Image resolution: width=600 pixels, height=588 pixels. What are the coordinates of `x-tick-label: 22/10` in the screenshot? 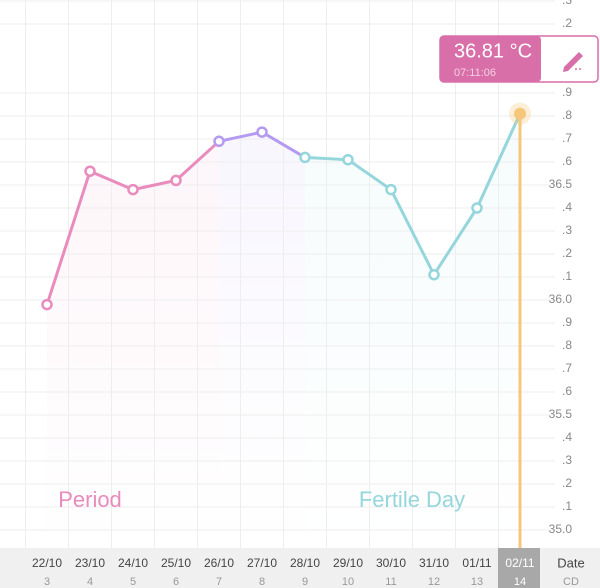 It's located at (47, 563).